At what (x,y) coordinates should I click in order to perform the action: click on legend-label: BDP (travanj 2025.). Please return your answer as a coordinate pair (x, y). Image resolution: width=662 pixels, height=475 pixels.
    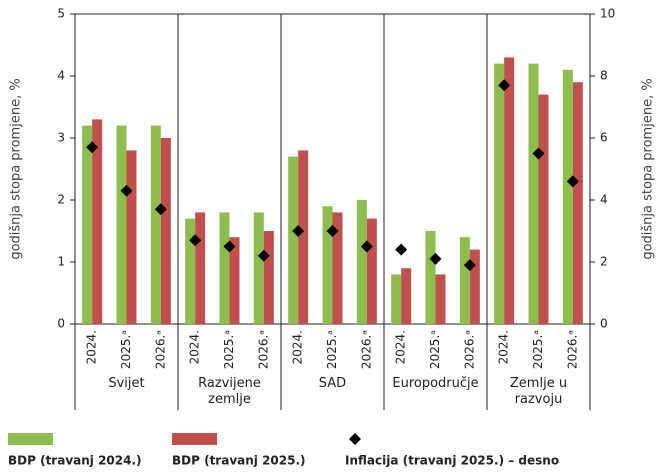
    Looking at the image, I should click on (239, 461).